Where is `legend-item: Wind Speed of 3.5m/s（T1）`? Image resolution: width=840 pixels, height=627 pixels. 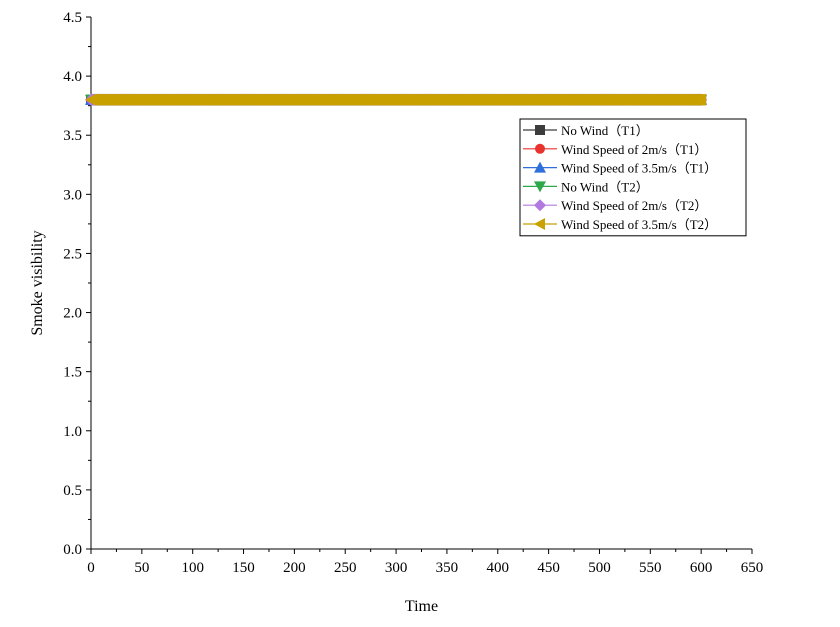 legend-item: Wind Speed of 3.5m/s（T1） is located at coordinates (620, 168).